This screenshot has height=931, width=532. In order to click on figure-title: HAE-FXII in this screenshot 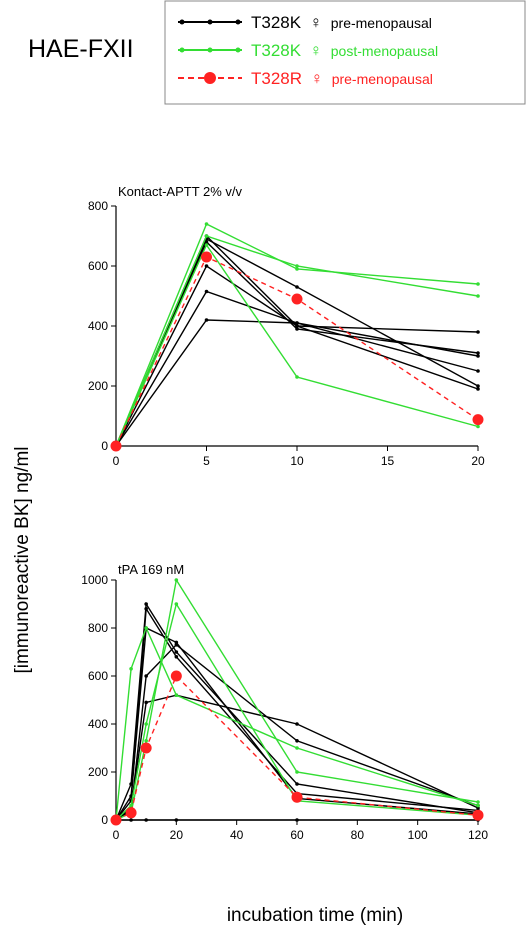, I will do `click(81, 49)`.